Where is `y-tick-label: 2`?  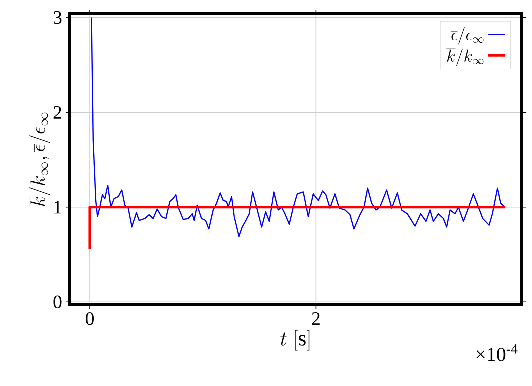
y-tick-label: 2 is located at coordinates (58, 112).